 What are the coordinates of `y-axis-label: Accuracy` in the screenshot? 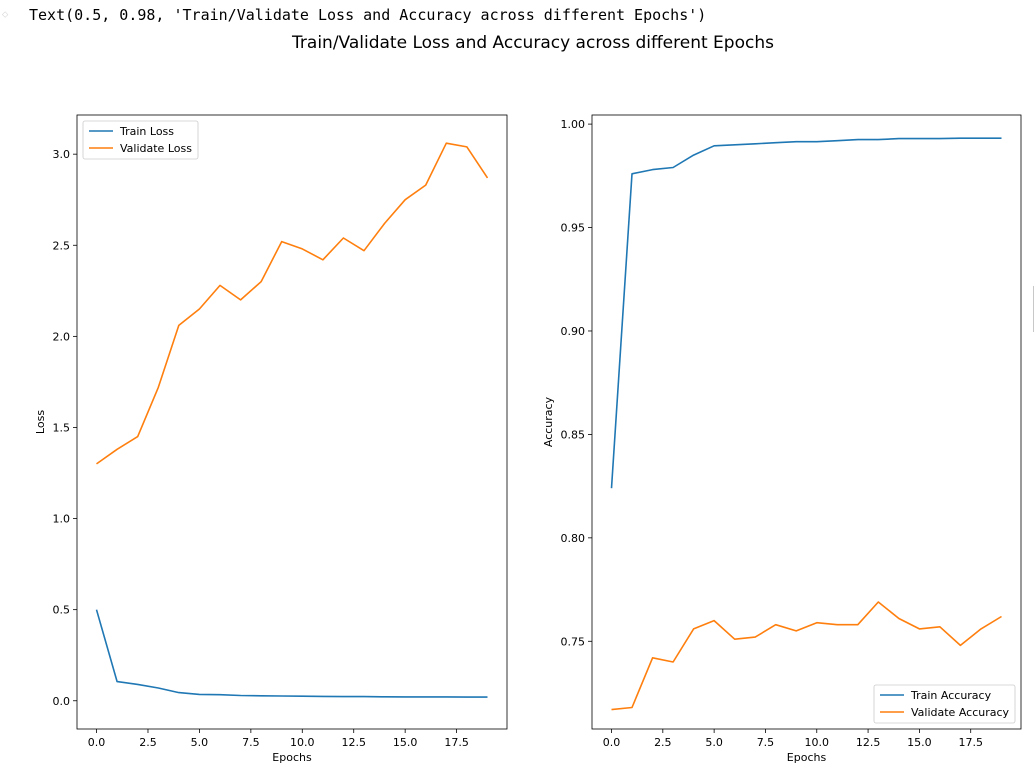 It's located at (548, 421).